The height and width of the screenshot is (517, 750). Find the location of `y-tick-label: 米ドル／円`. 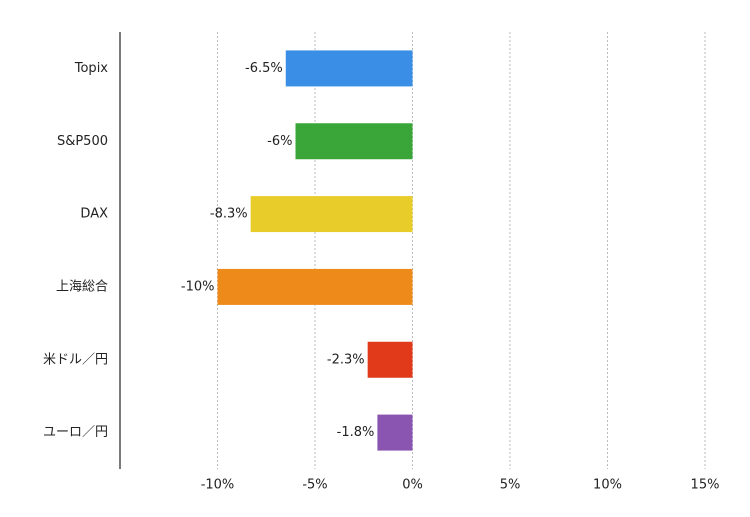

y-tick-label: 米ドル／円 is located at coordinates (75, 359).